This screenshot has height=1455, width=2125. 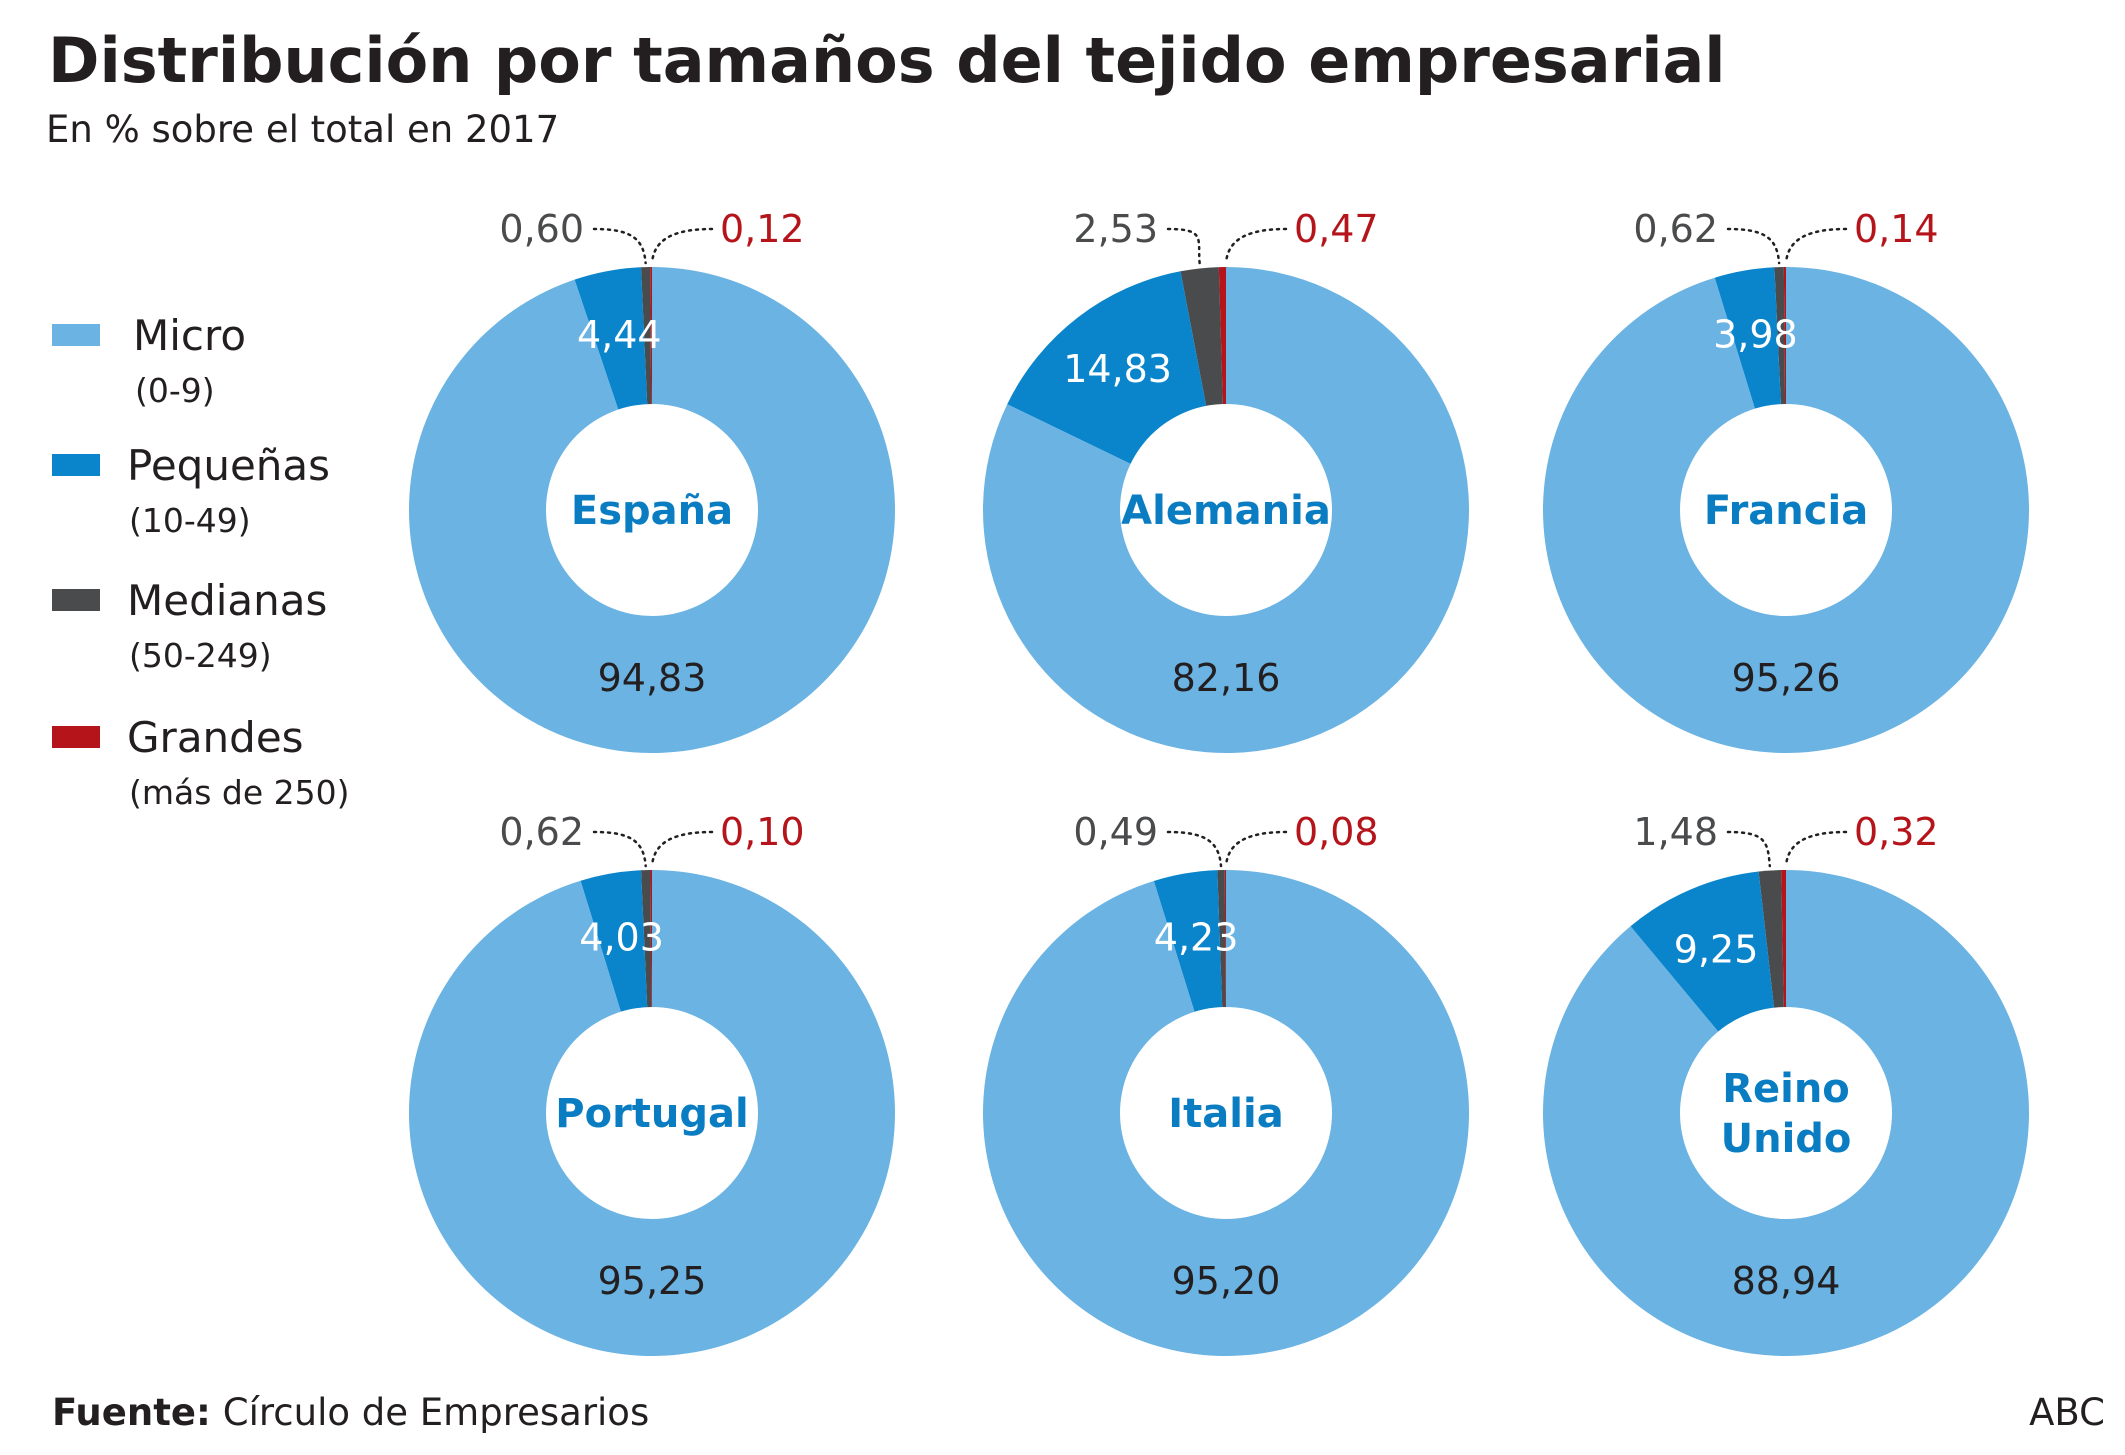 I want to click on value-label-pequenas: 3,98, so click(x=1755, y=335).